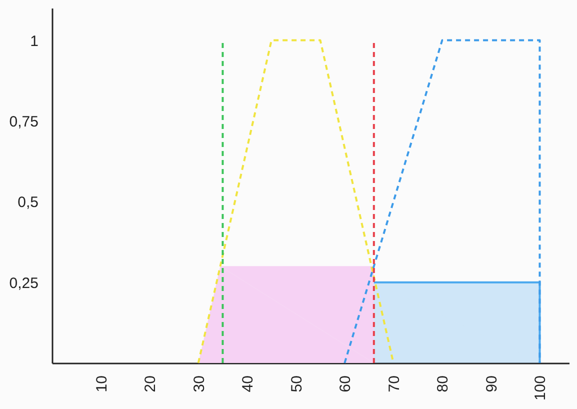 The width and height of the screenshot is (577, 409). What do you see at coordinates (23, 283) in the screenshot?
I see `y-tick-label: 0,25` at bounding box center [23, 283].